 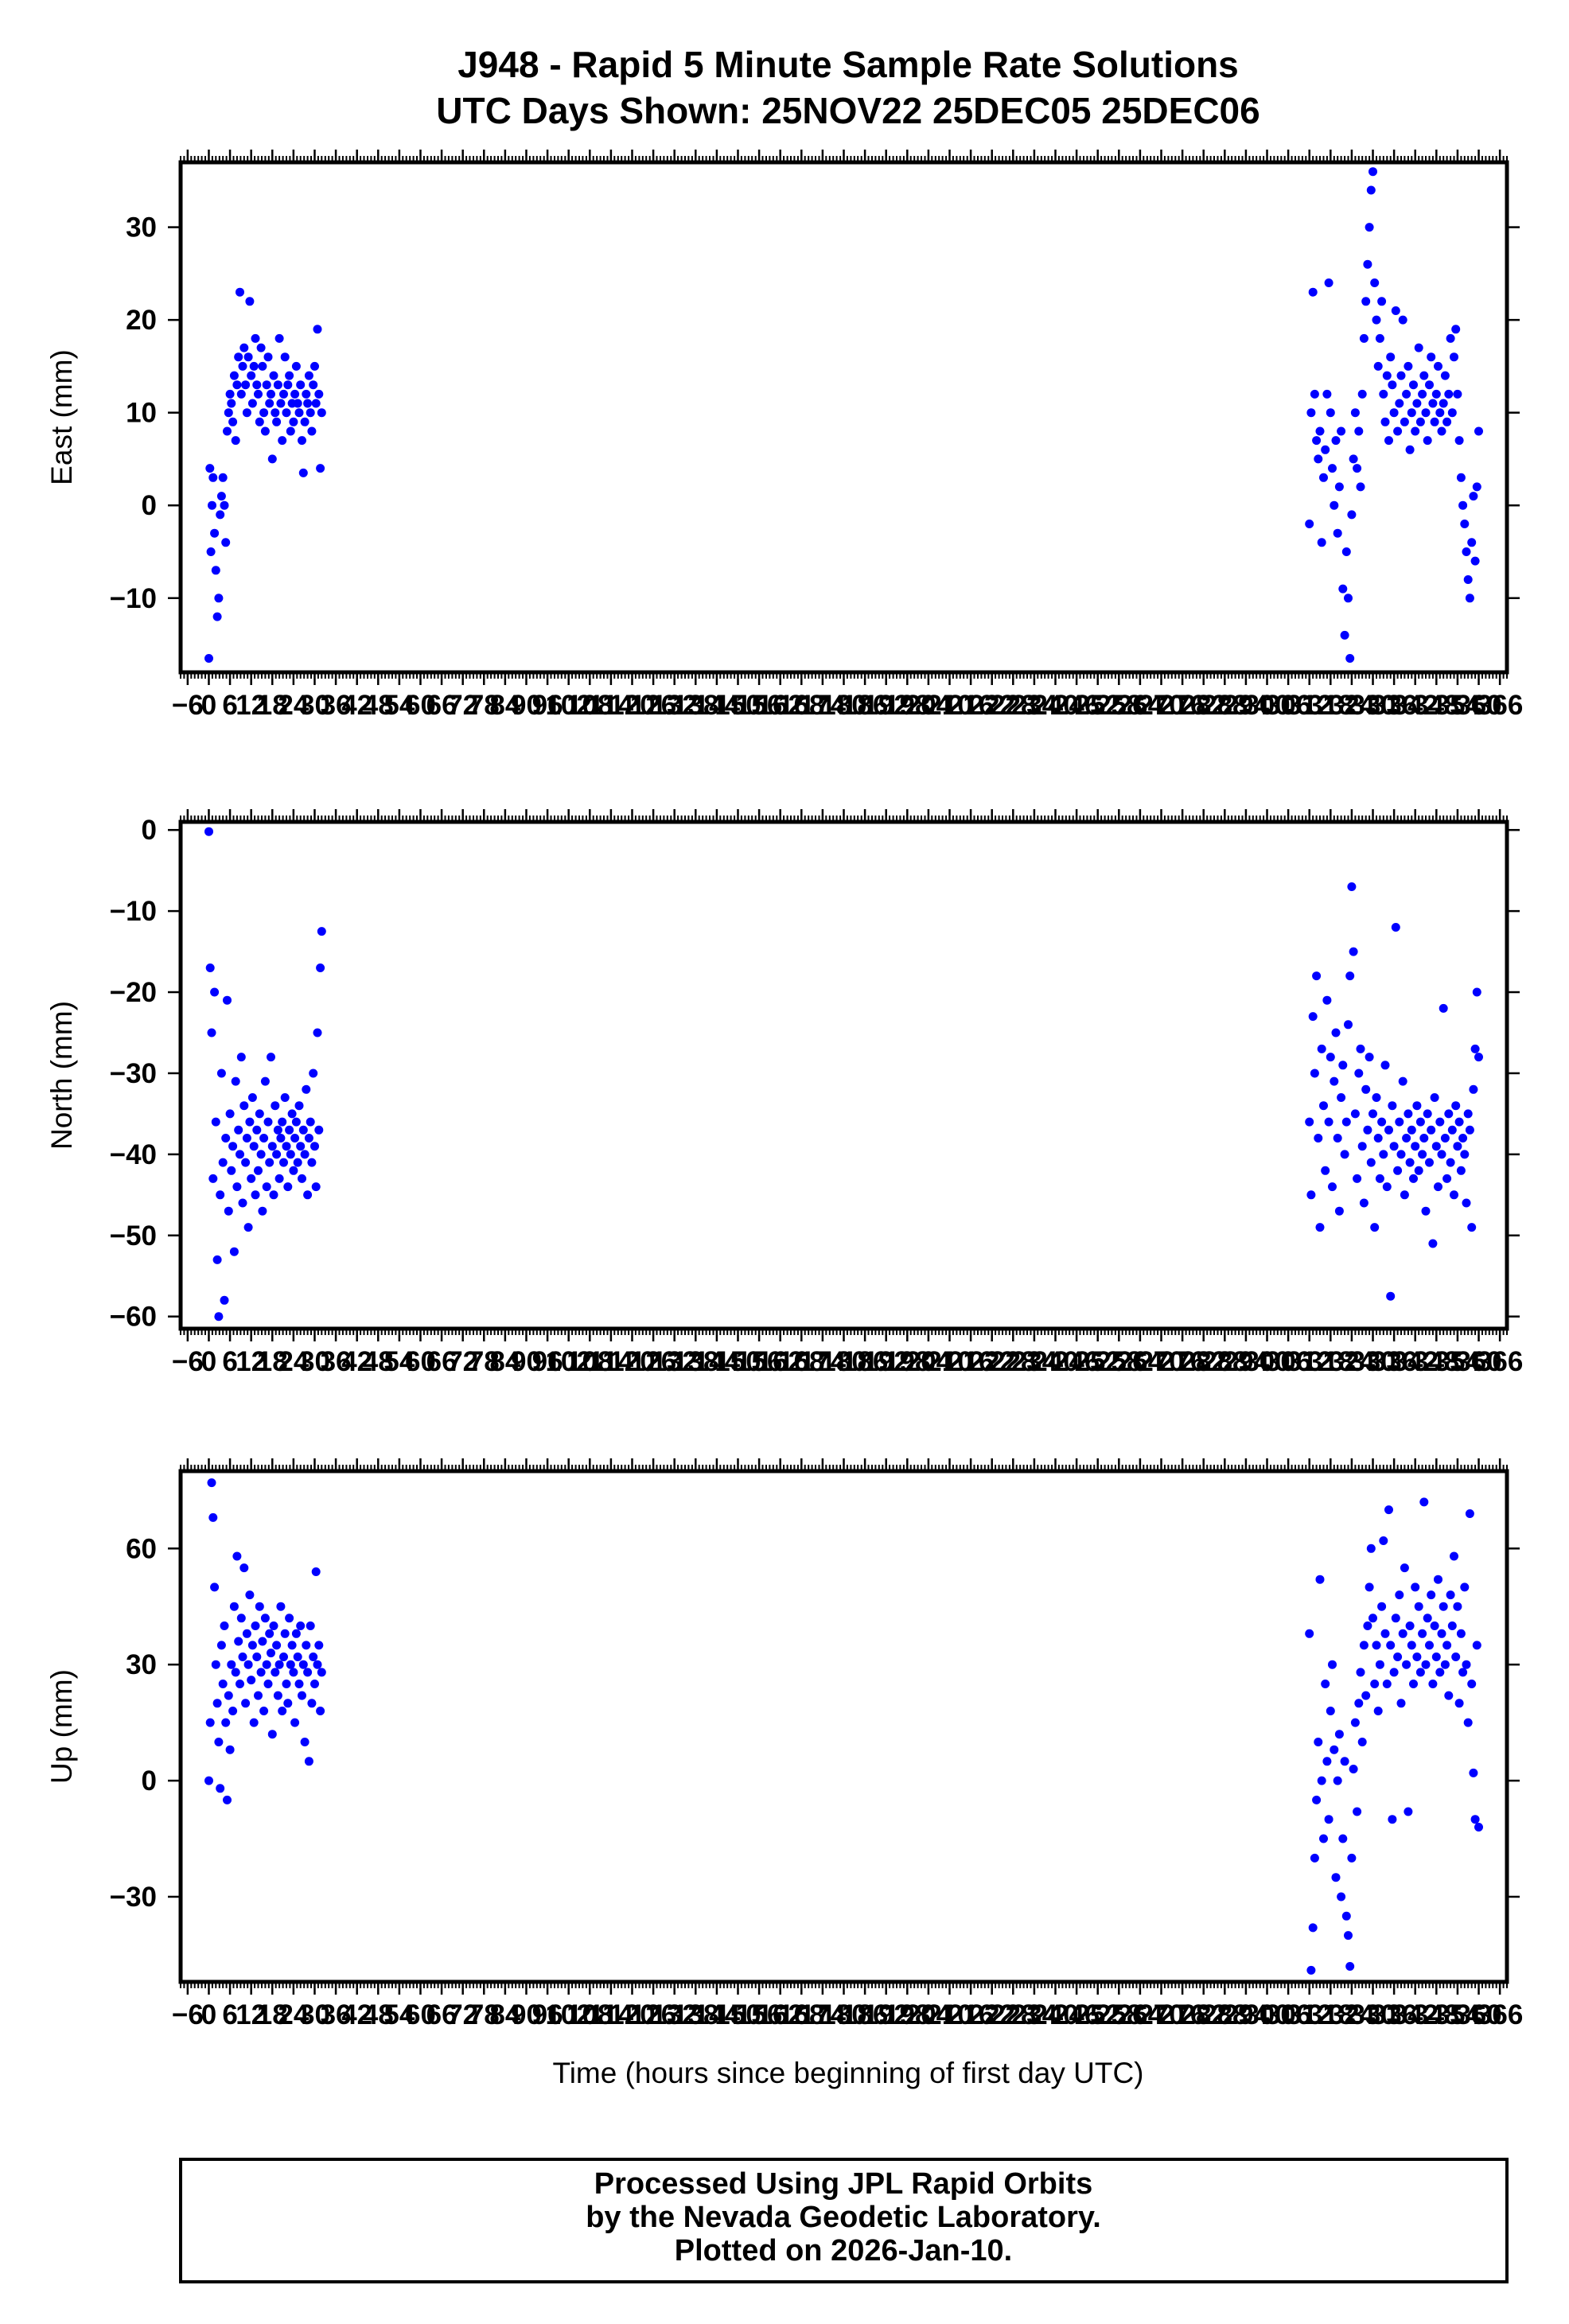 I want to click on north-x-tick-label: 300, so click(x=1267, y=1361).